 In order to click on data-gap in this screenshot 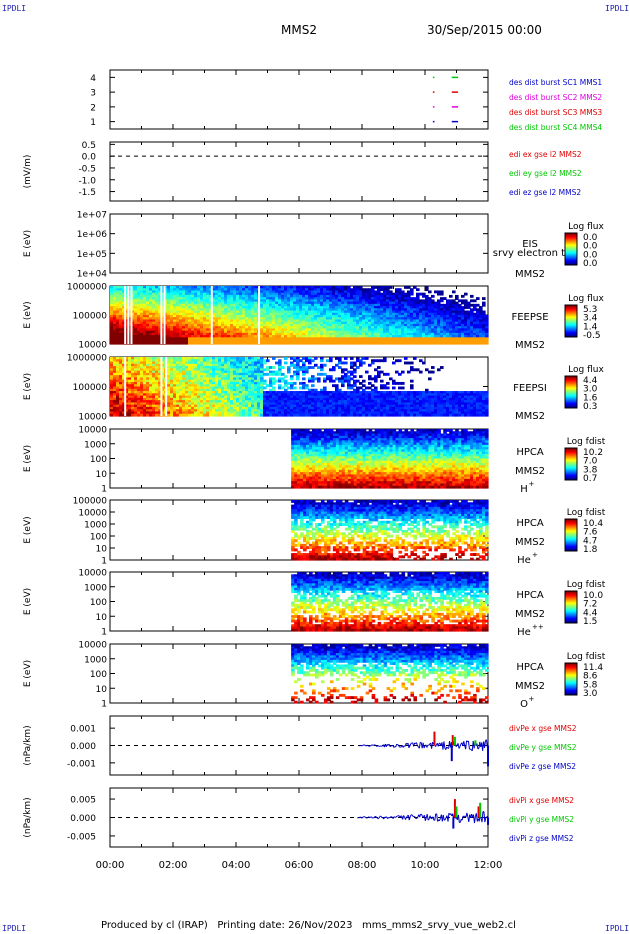, I will do `click(164, 315)`.